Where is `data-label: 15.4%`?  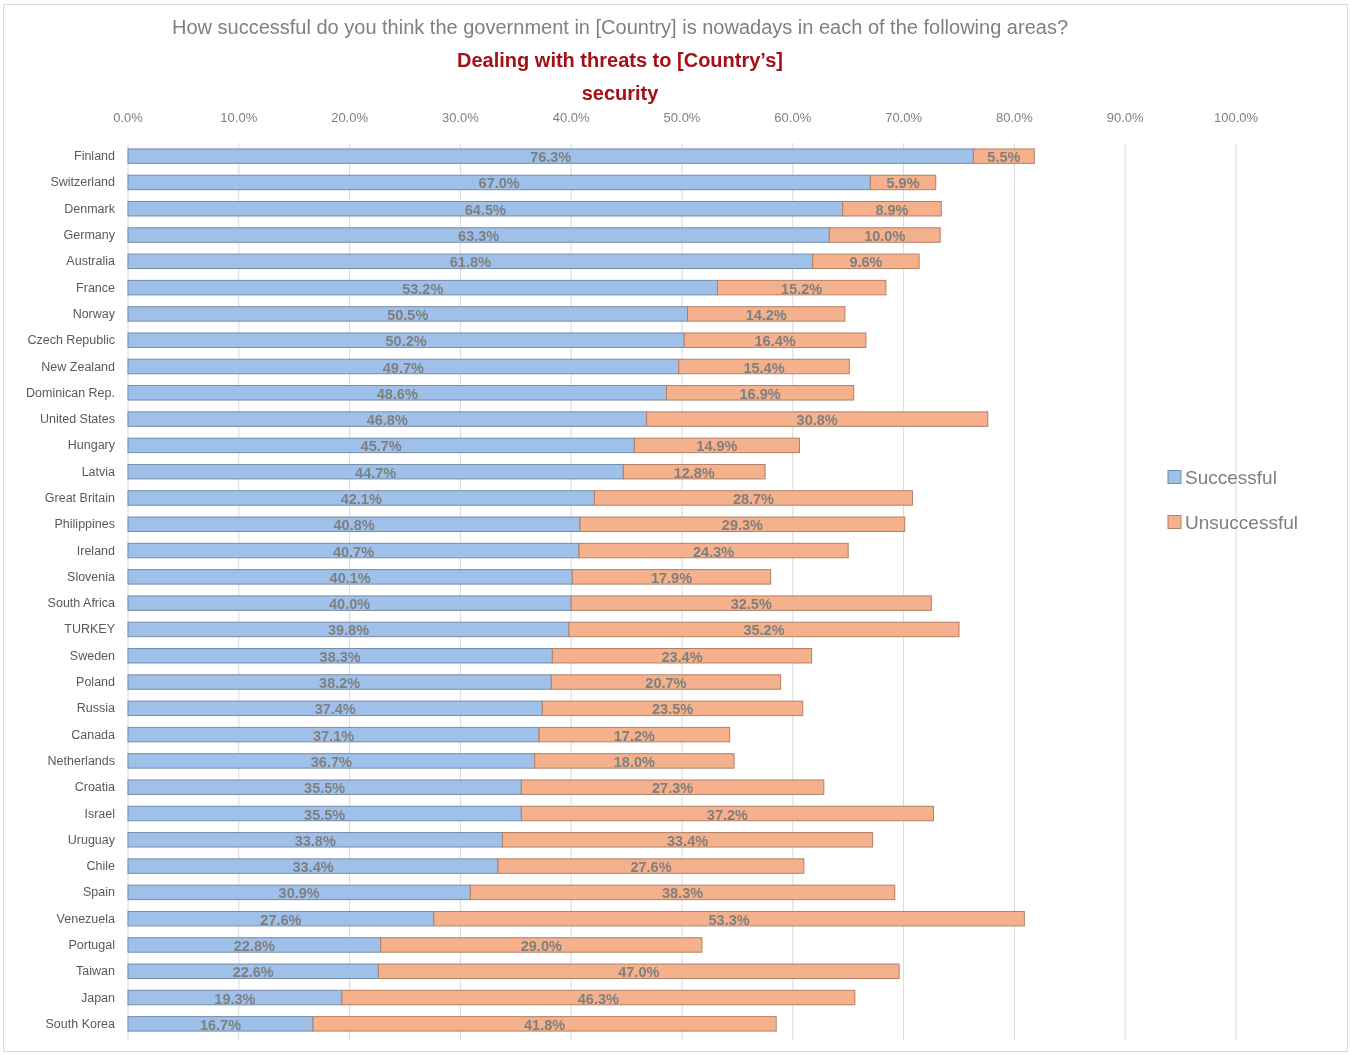
data-label: 15.4% is located at coordinates (764, 367).